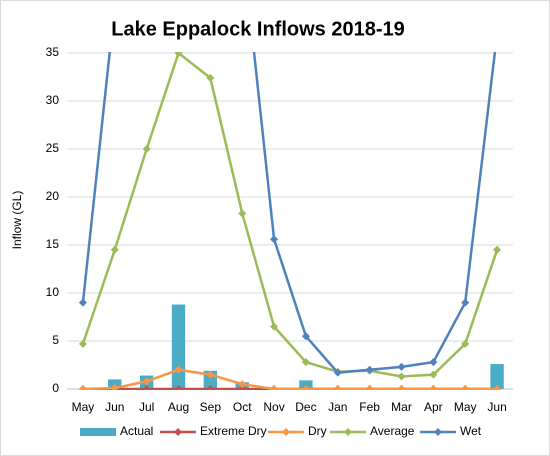 Image resolution: width=550 pixels, height=456 pixels. What do you see at coordinates (53, 148) in the screenshot?
I see `y-tick-label: 25` at bounding box center [53, 148].